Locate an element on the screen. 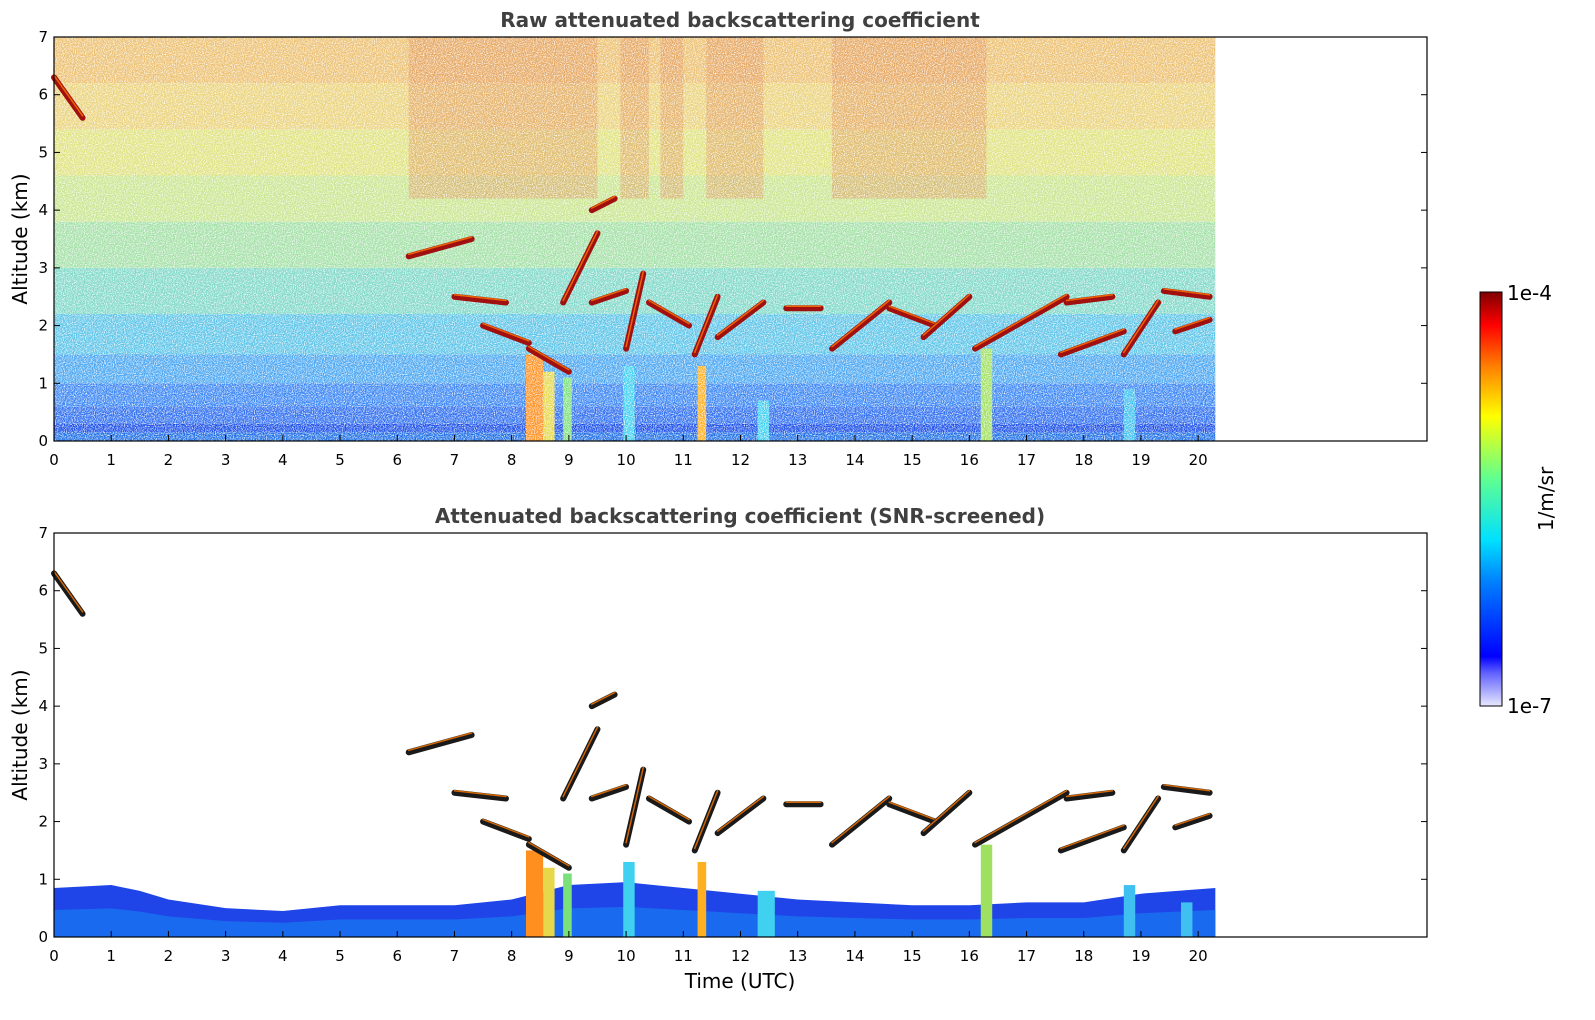  x-tick-label: 3 is located at coordinates (226, 460).